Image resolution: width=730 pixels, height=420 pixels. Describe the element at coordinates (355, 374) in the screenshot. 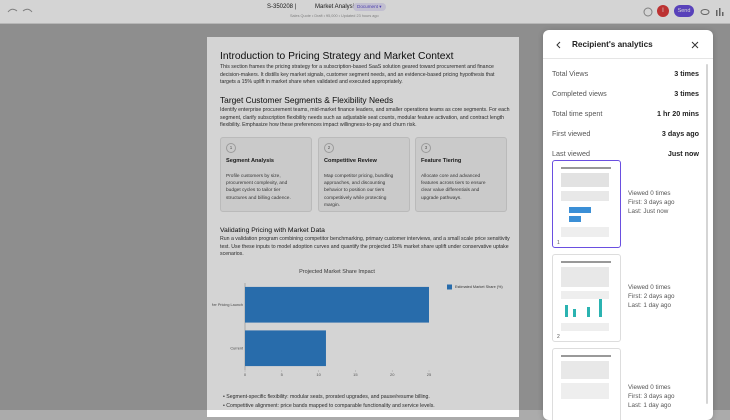

I see `x-tick-label: 15` at that location.